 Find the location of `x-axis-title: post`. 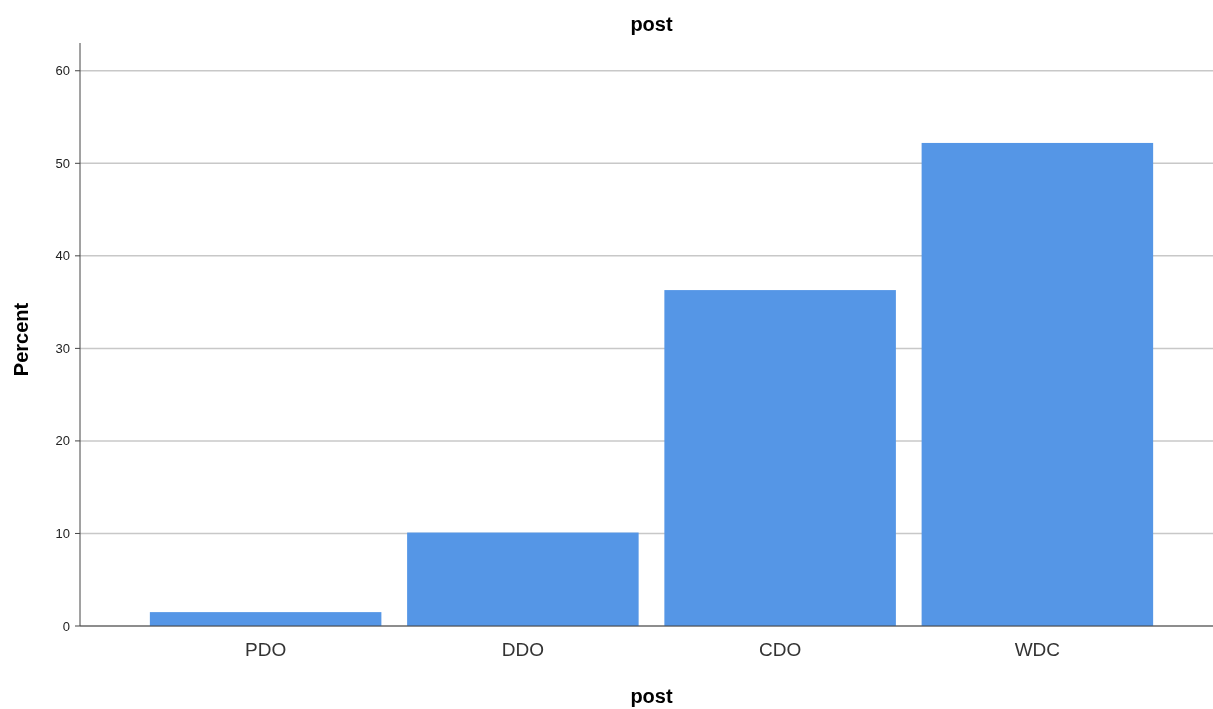

x-axis-title: post is located at coordinates (651, 696).